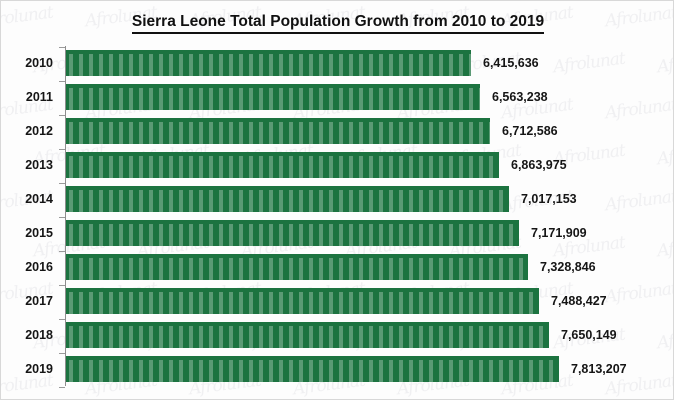  I want to click on value-label-2019: 7,813,207, so click(599, 369).